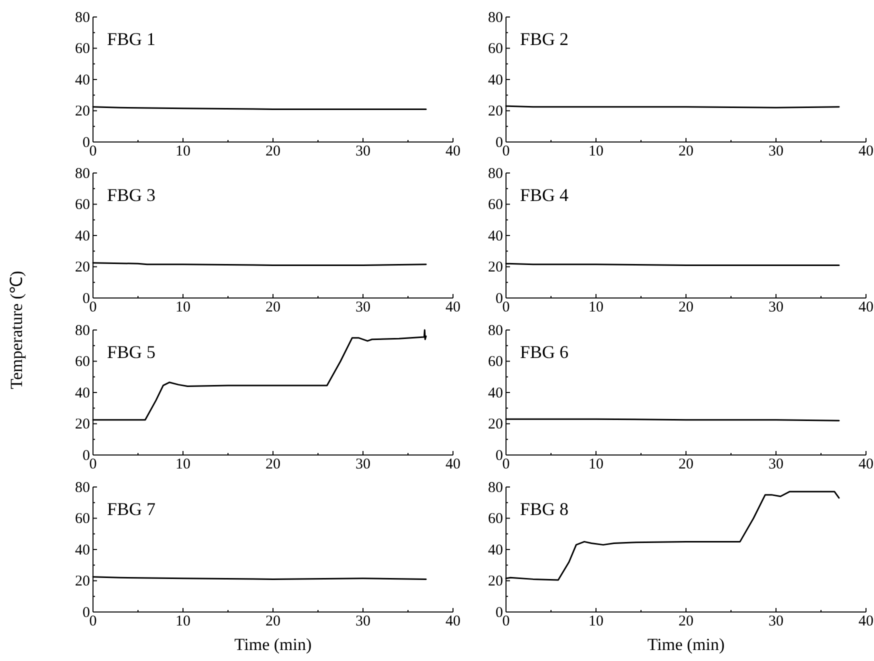  What do you see at coordinates (131, 352) in the screenshot?
I see `annotation: FBG 5` at bounding box center [131, 352].